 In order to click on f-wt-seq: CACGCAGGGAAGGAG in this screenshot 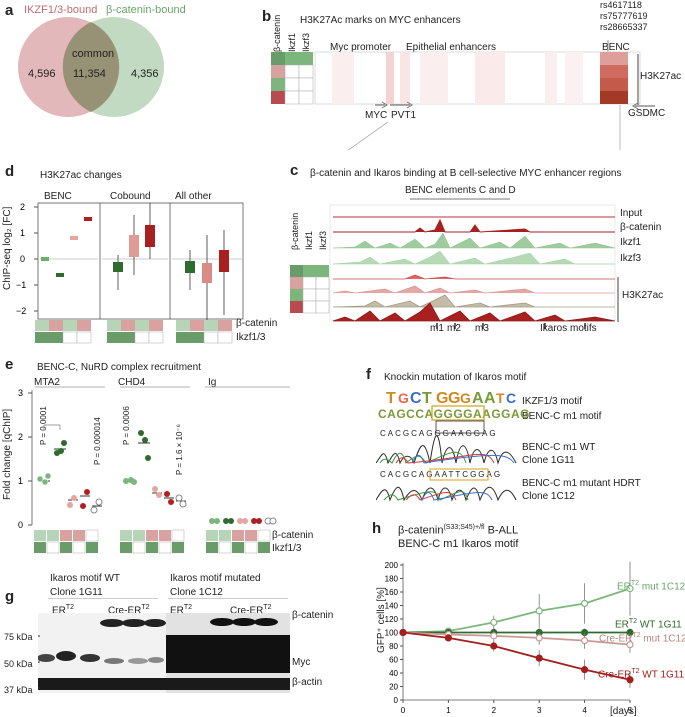, I will do `click(439, 433)`.